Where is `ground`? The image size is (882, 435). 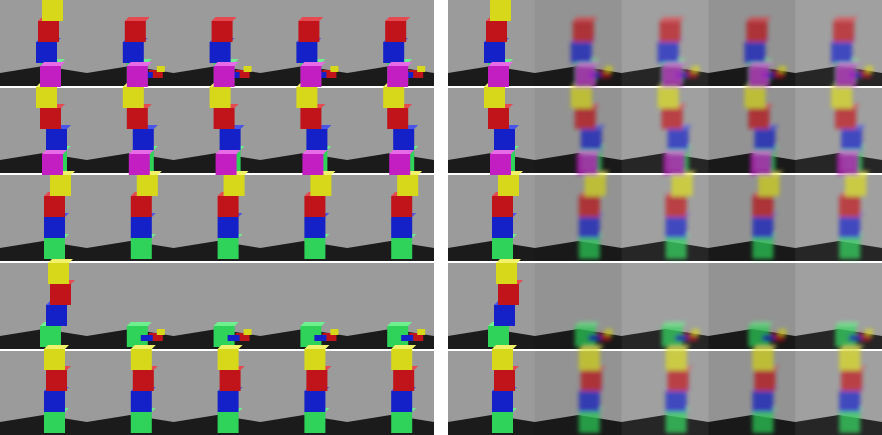 ground is located at coordinates (665, 251).